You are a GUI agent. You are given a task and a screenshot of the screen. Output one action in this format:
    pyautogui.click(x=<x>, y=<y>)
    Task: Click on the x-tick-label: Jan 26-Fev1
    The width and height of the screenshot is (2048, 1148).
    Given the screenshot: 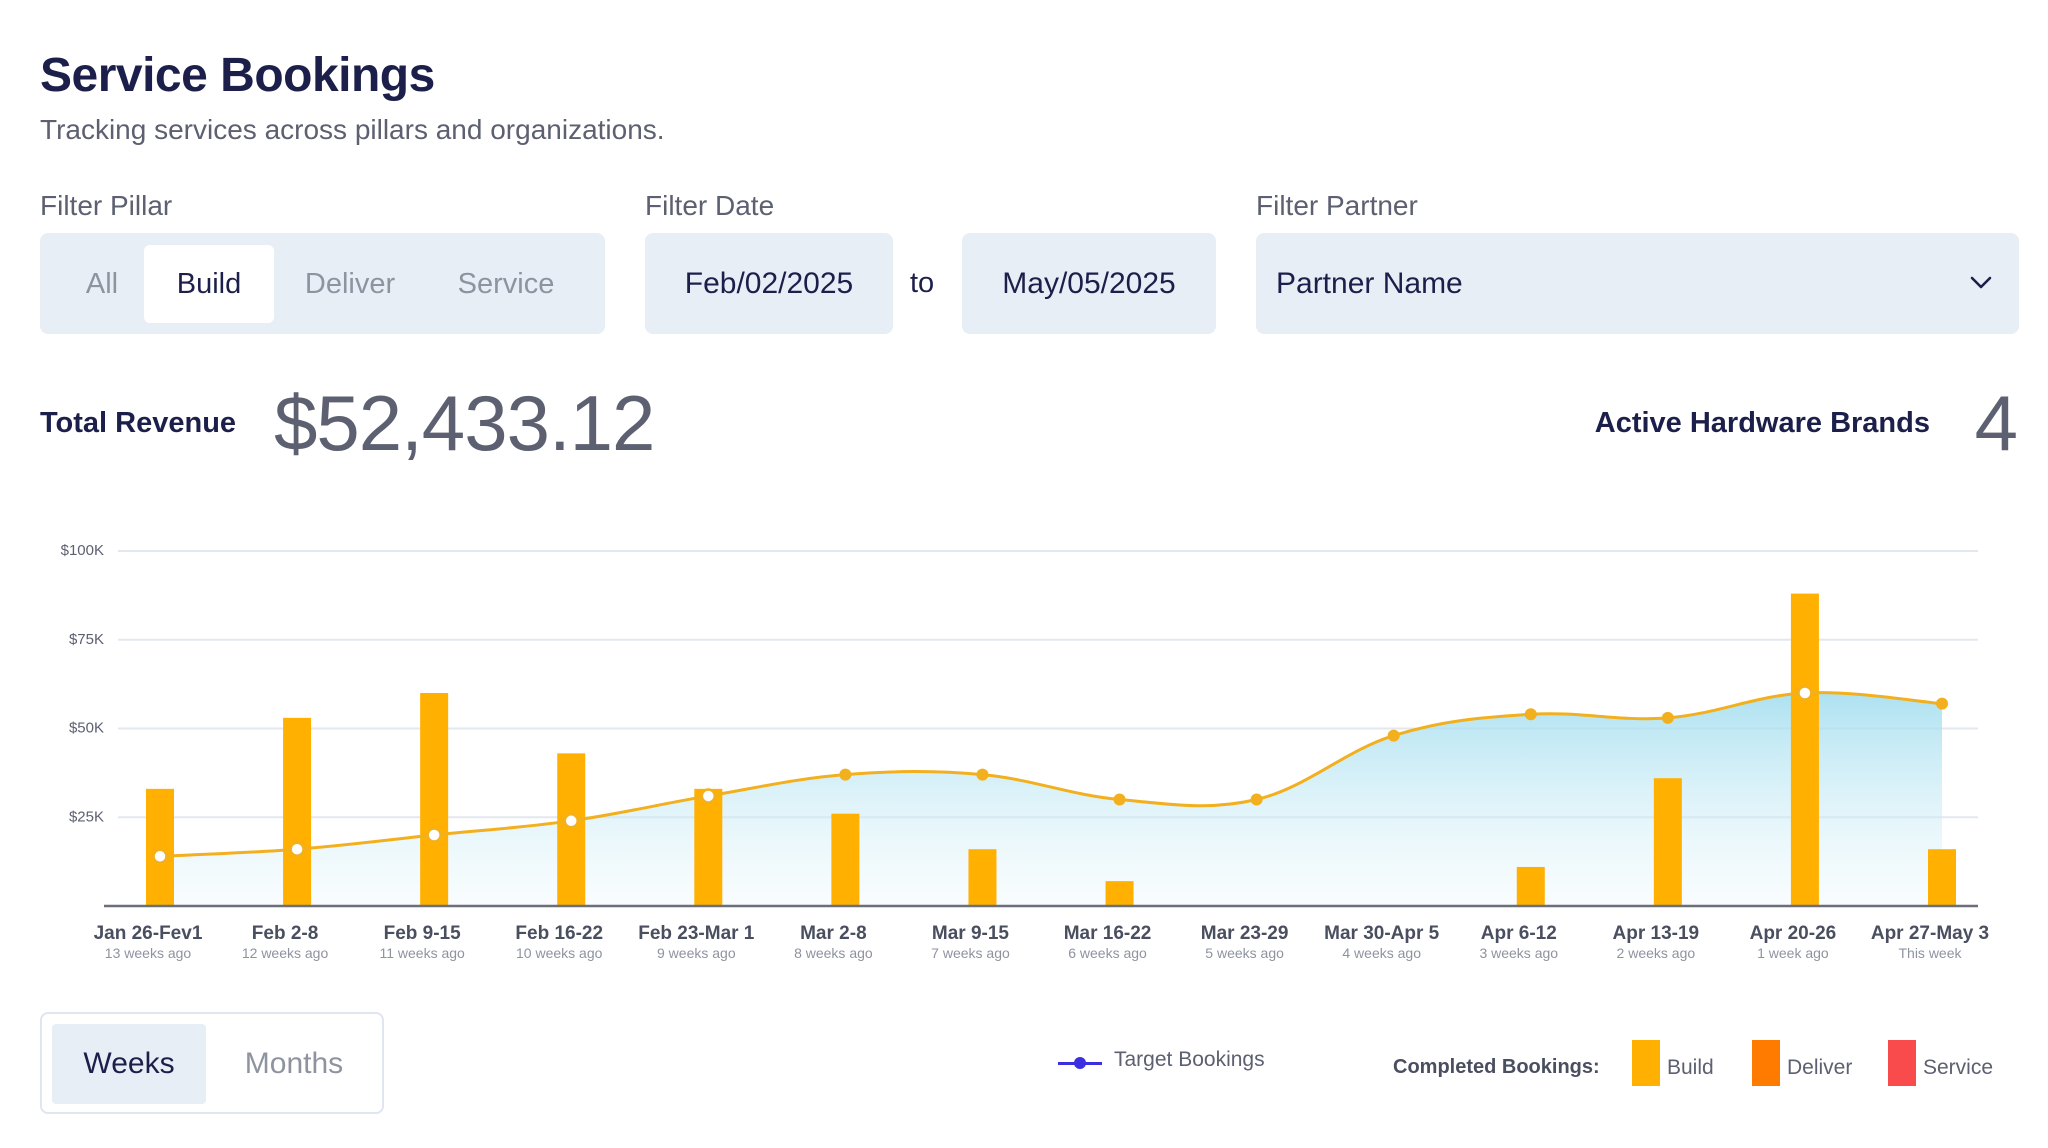 What is the action you would take?
    pyautogui.click(x=148, y=933)
    